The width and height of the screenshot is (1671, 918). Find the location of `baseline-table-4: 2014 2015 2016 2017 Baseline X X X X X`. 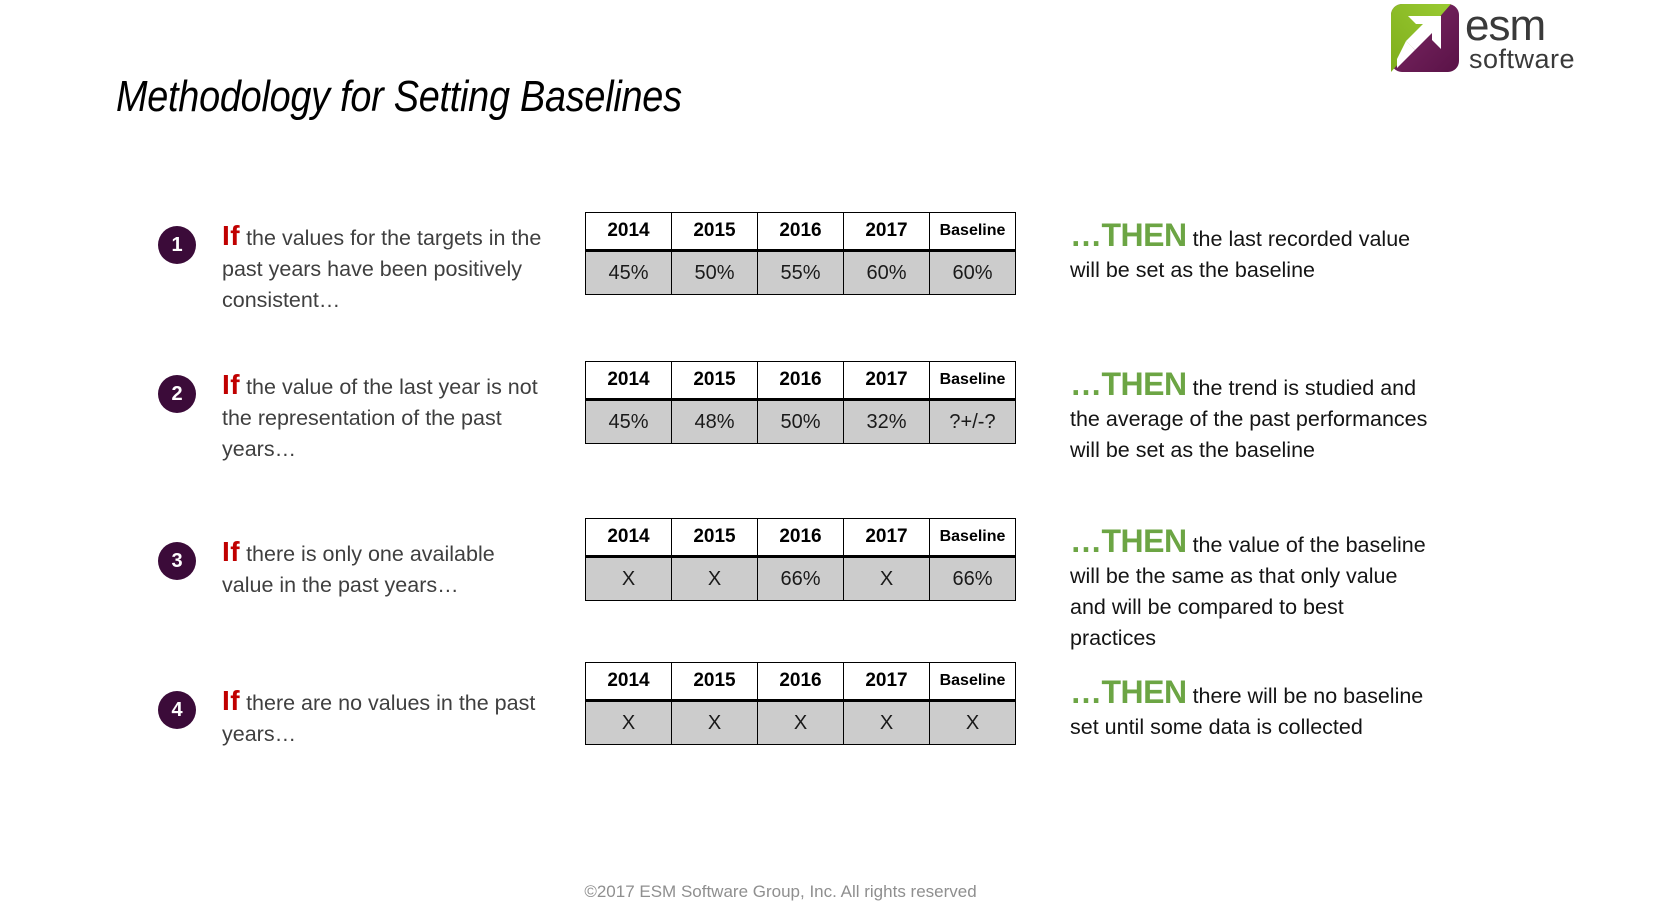

baseline-table-4: 2014 2015 2016 2017 Baseline X X X X X is located at coordinates (800, 703).